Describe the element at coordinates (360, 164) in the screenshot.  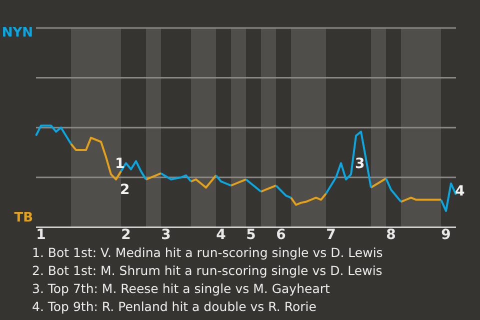
I see `annotation: 3` at that location.